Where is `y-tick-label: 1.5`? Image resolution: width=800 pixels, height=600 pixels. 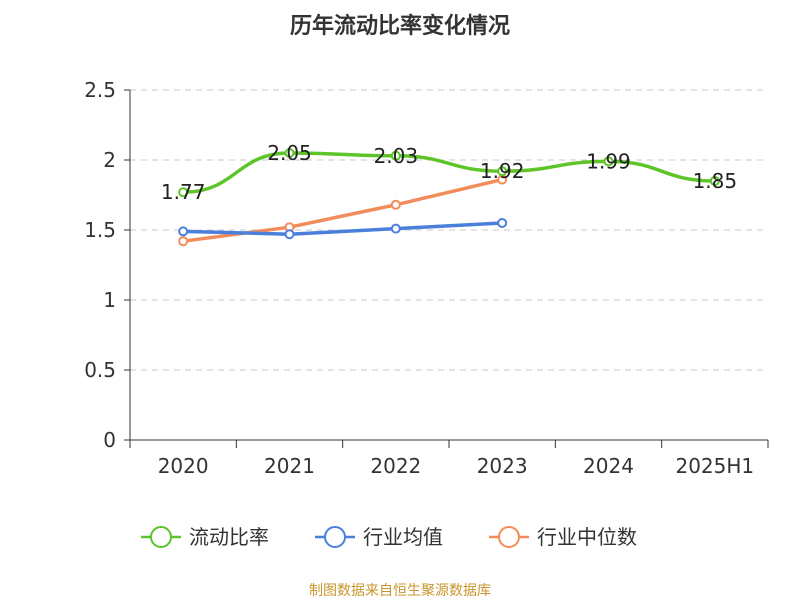 y-tick-label: 1.5 is located at coordinates (100, 230).